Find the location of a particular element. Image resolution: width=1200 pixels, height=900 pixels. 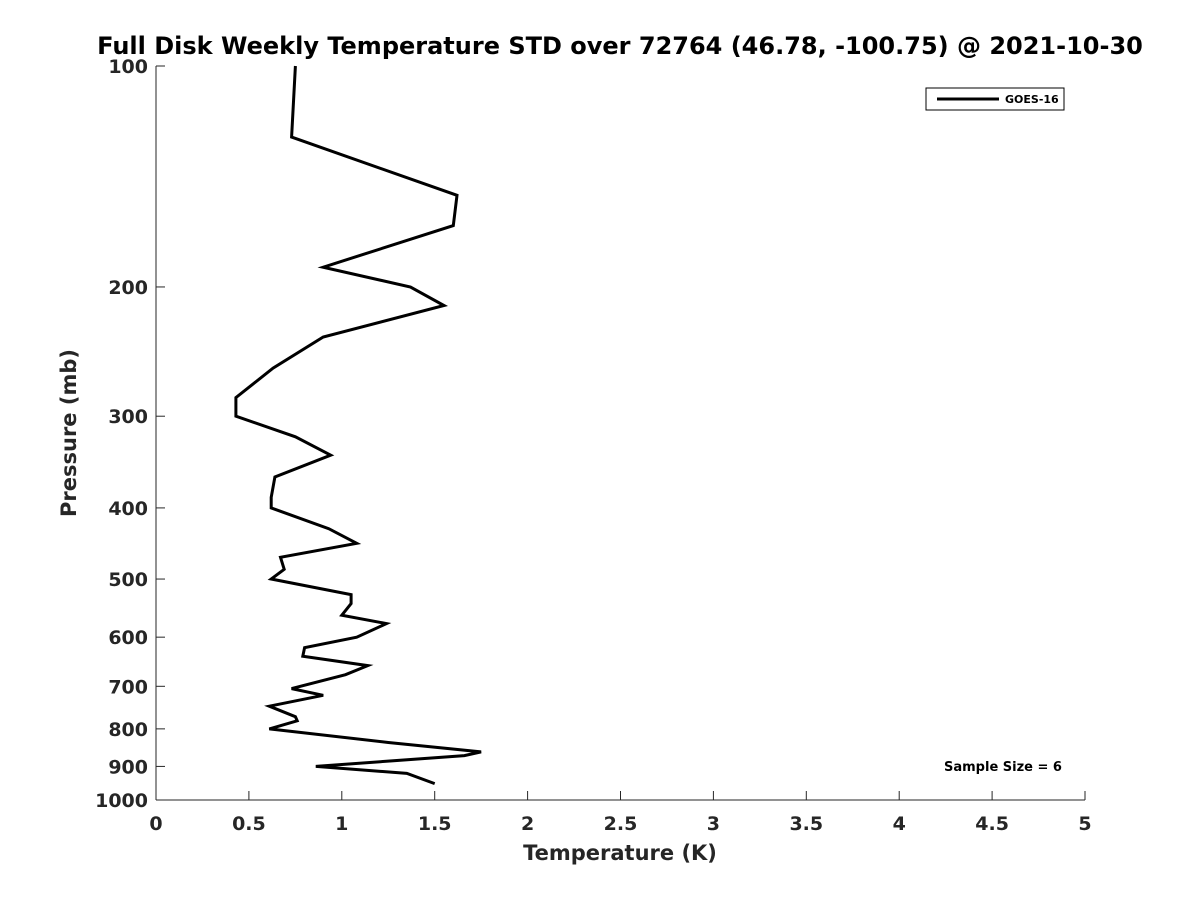

x-tick-label: 2 is located at coordinates (527, 824).